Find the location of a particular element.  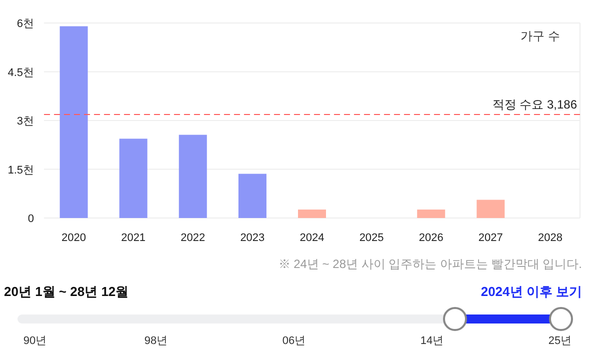

ref-line-label: 적정 수요 3,186 is located at coordinates (535, 104).